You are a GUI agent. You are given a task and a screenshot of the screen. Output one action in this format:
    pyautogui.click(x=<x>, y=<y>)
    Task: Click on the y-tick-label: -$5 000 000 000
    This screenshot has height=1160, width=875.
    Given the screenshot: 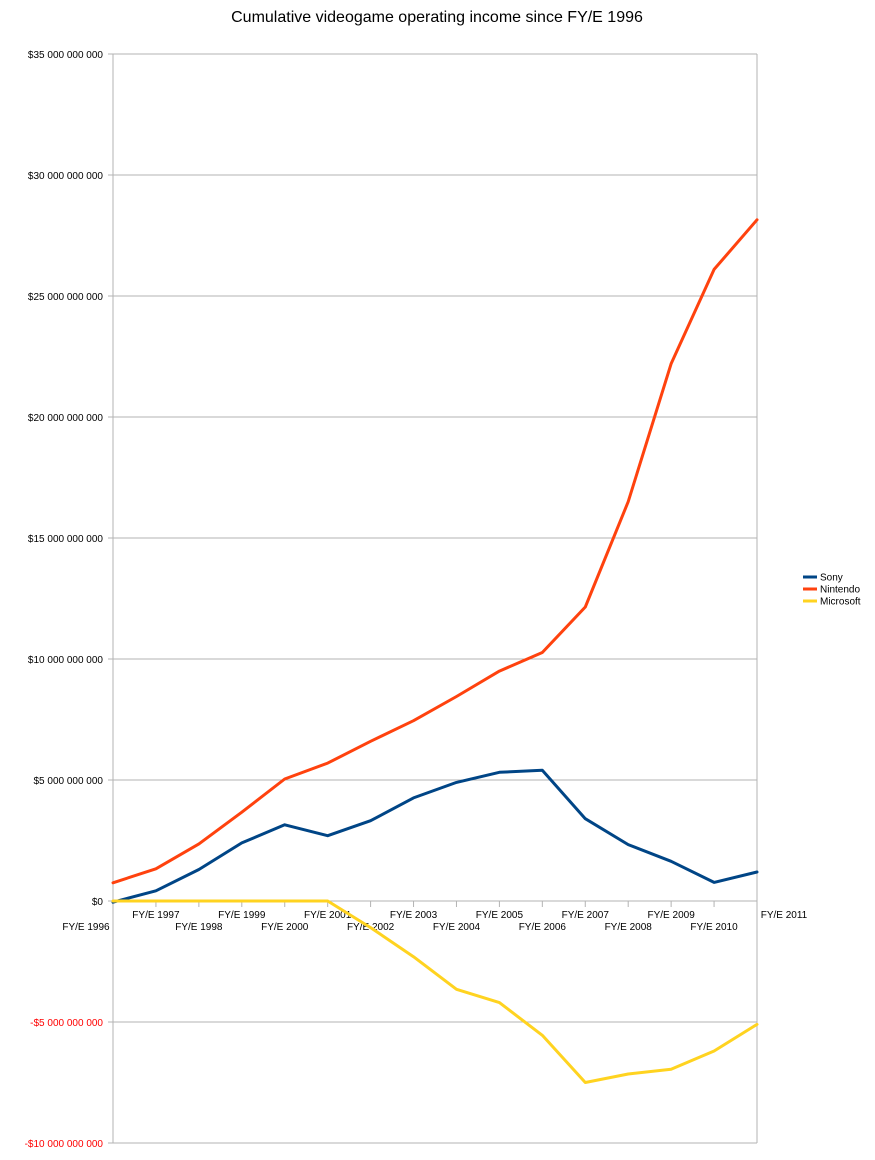 What is the action you would take?
    pyautogui.click(x=66, y=1023)
    